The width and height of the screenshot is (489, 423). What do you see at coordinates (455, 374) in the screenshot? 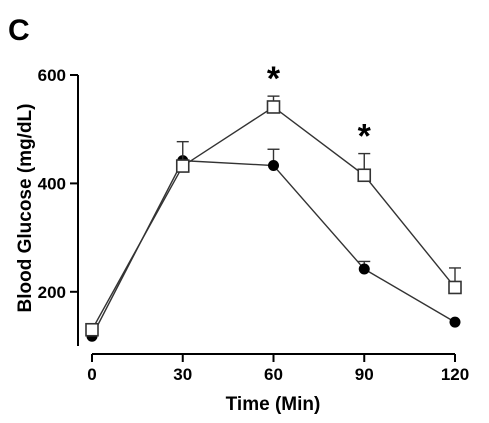
I see `x-tick-label: 120` at bounding box center [455, 374].